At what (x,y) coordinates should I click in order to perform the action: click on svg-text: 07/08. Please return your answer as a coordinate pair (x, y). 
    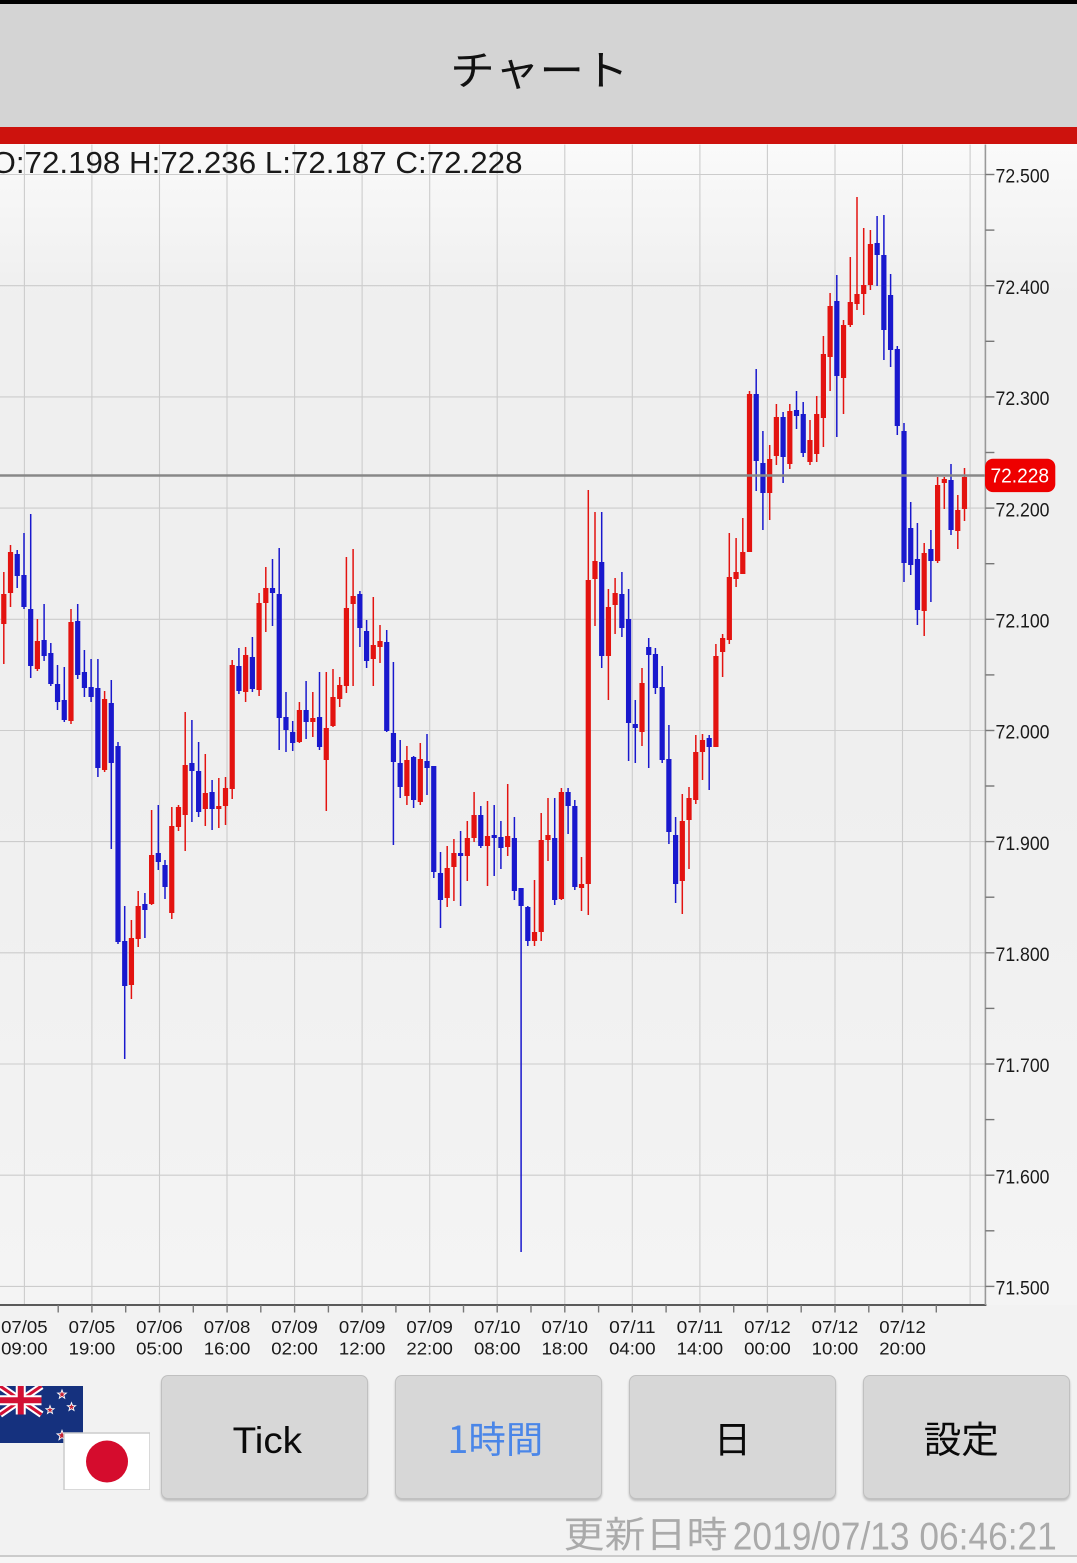
    Looking at the image, I should click on (227, 1327).